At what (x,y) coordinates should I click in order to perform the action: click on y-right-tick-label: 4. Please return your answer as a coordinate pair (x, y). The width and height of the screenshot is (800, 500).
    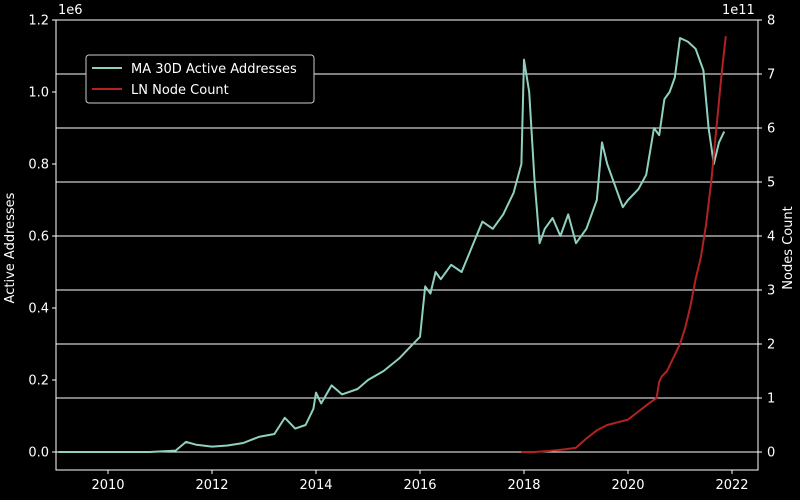
    Looking at the image, I should click on (771, 237).